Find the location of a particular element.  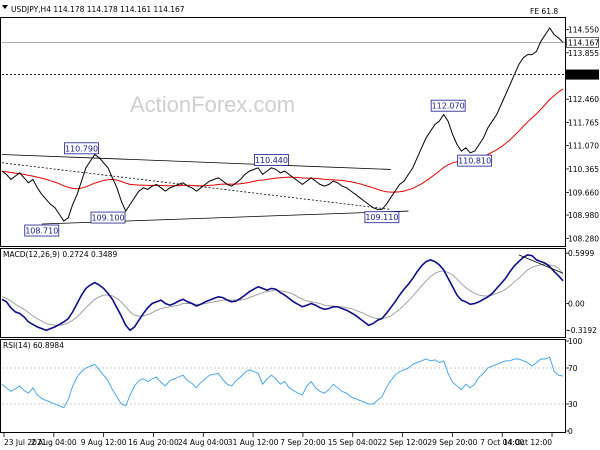

price-tick-label: 112.460 is located at coordinates (583, 99).